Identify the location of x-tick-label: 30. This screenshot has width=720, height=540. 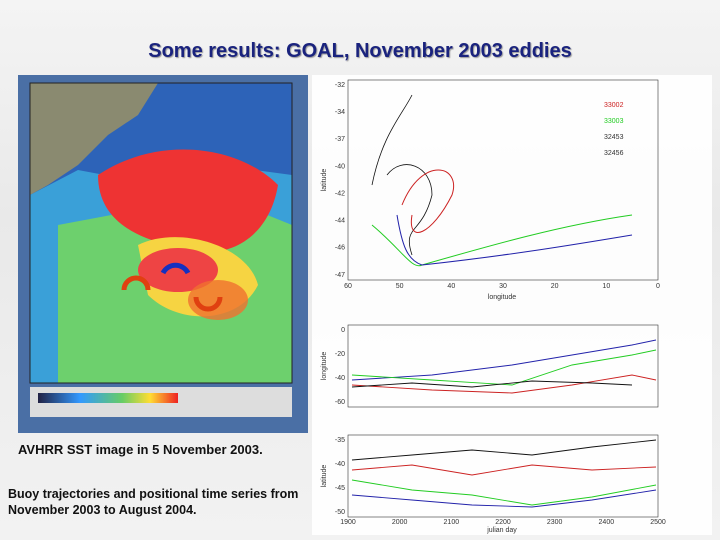
(503, 286).